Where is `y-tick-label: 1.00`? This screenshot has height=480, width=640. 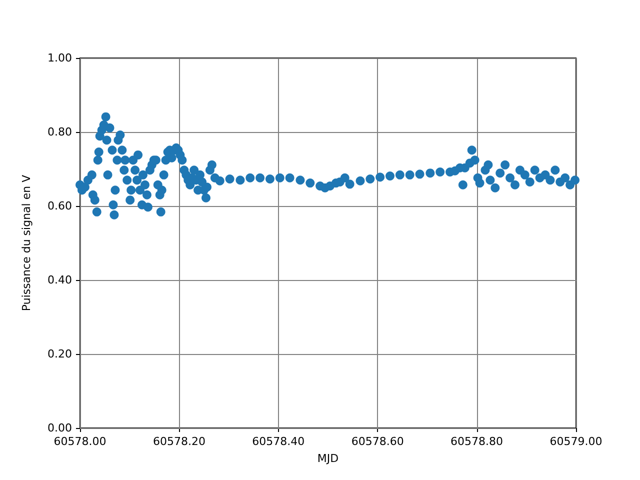 y-tick-label: 1.00 is located at coordinates (60, 58).